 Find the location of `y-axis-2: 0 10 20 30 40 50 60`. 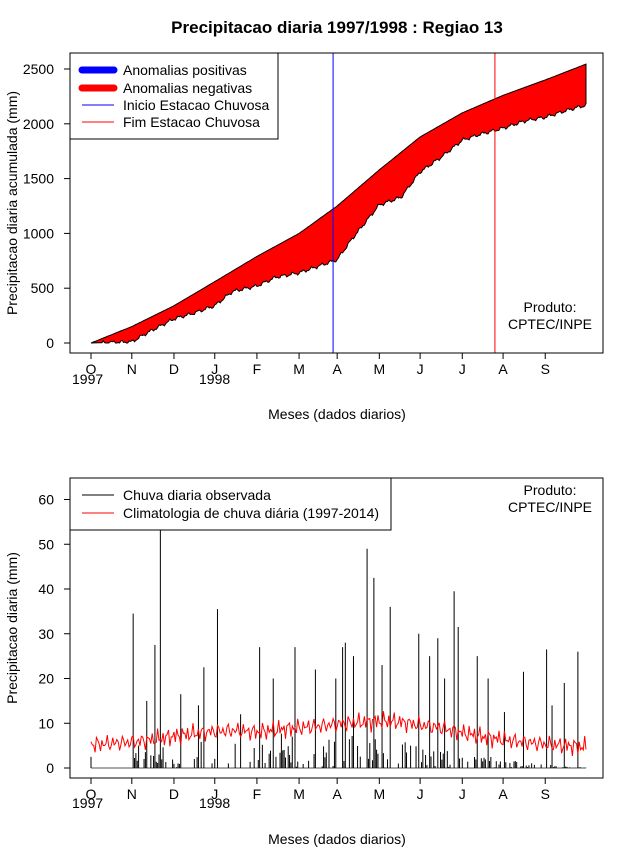

y-axis-2: 0 10 20 30 40 50 60 is located at coordinates (54, 634).